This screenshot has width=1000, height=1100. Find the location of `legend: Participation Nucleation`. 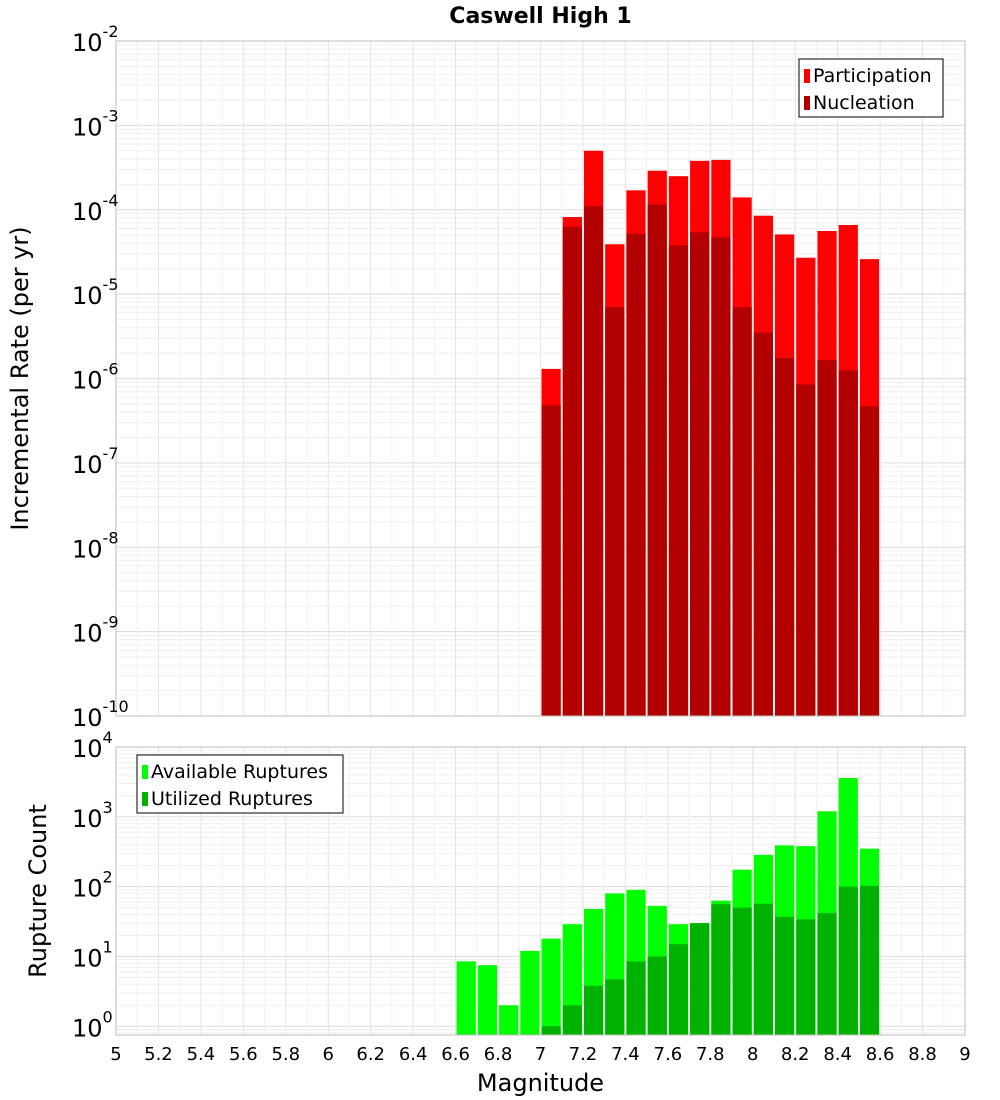

legend: Participation Nucleation is located at coordinates (871, 88).